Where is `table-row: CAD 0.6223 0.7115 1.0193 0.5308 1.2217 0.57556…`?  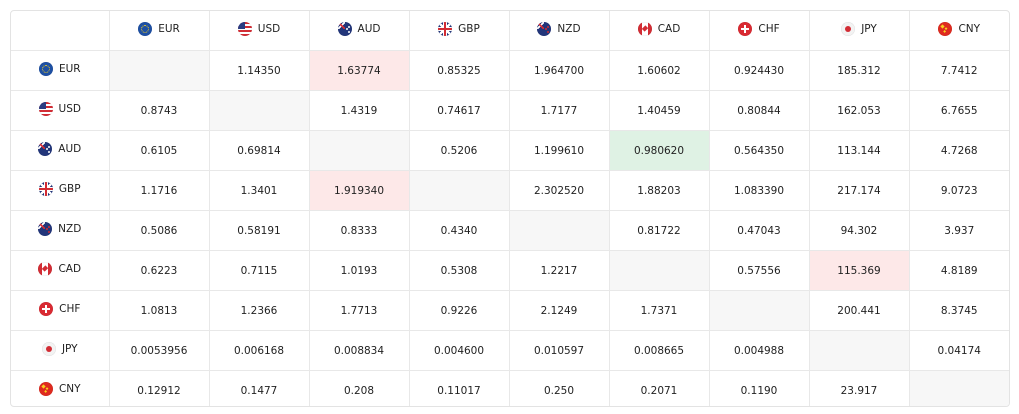
table-row: CAD 0.6223 0.7115 1.0193 0.5308 1.2217 0.57556… is located at coordinates (510, 270).